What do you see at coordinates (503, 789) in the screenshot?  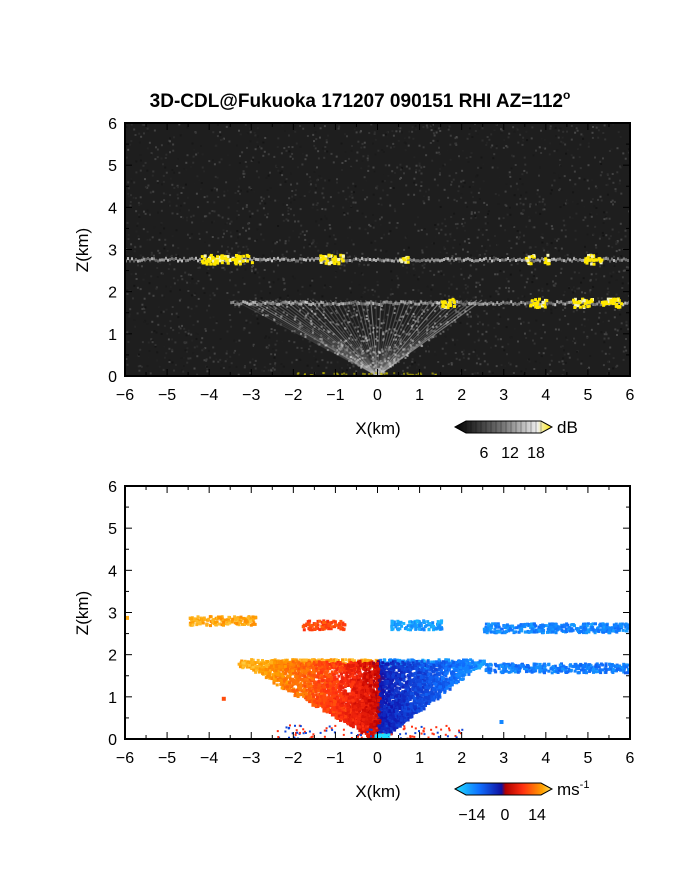 I see `doppler-colorbar-bar` at bounding box center [503, 789].